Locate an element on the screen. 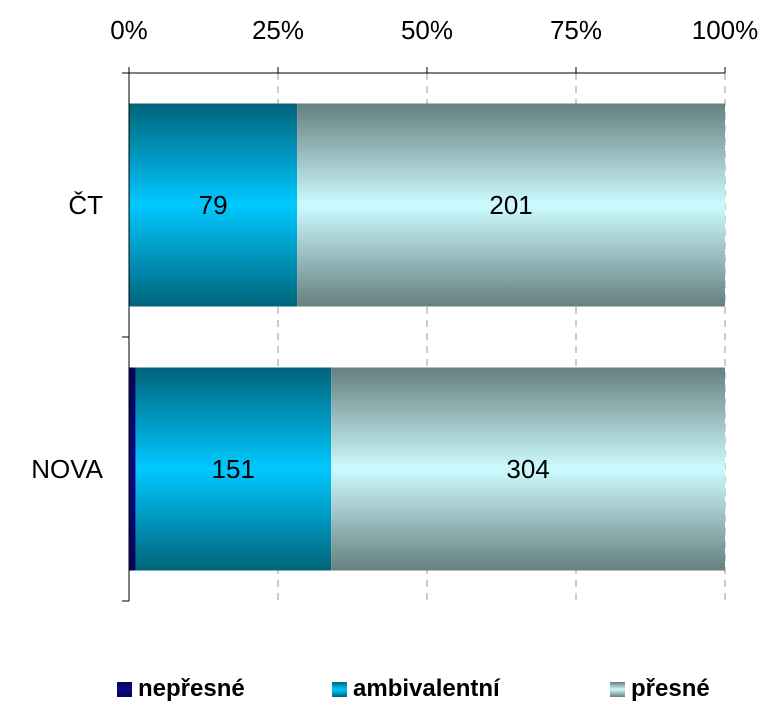  x-tick-label: 0% is located at coordinates (129, 30).